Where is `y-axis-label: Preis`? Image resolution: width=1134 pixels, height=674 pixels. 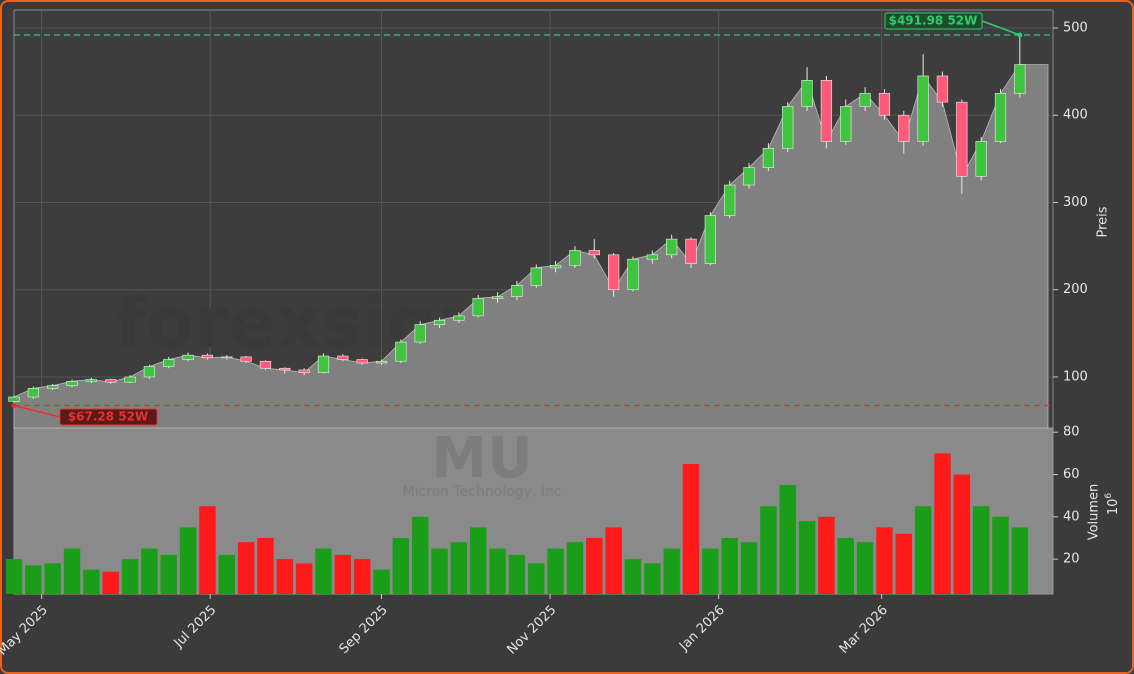
y-axis-label: Preis is located at coordinates (1103, 221).